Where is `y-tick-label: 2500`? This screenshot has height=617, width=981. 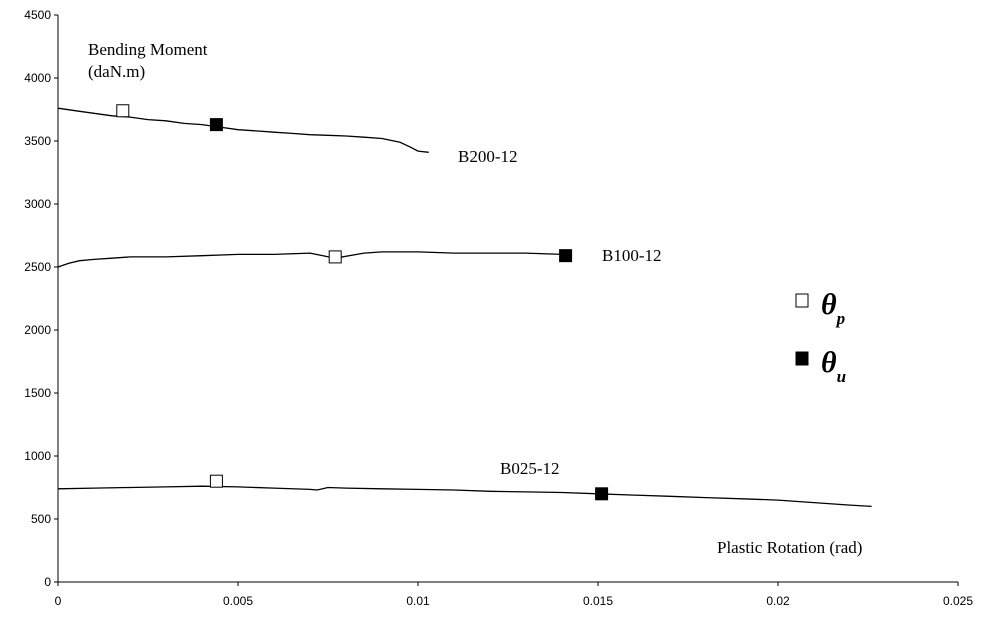 y-tick-label: 2500 is located at coordinates (37, 267).